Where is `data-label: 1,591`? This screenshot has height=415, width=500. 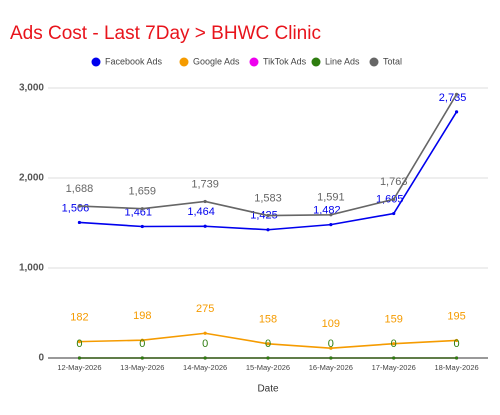
data-label: 1,591 is located at coordinates (331, 198).